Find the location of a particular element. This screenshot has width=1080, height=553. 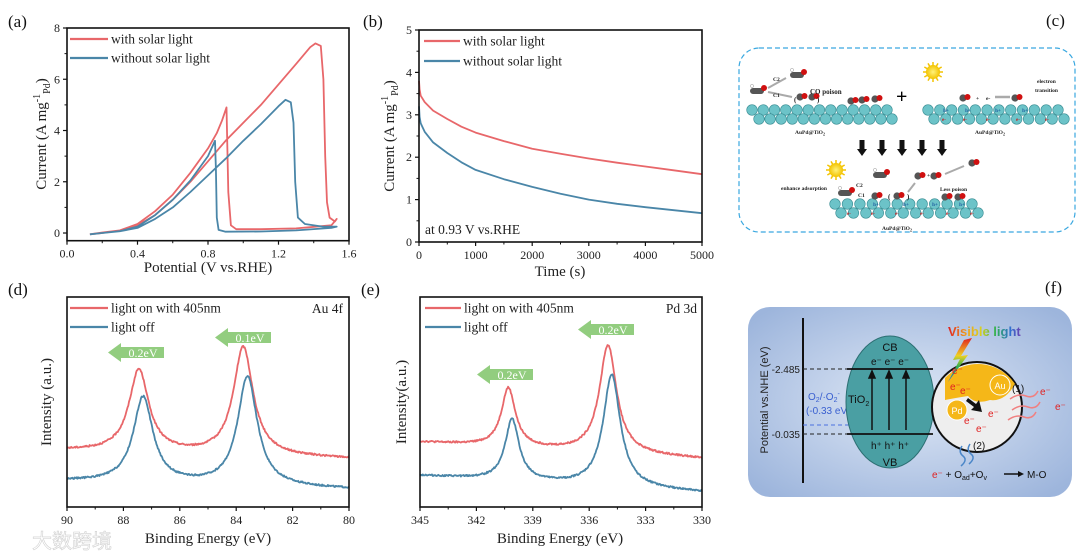

co-poison-label: CO poison is located at coordinates (826, 92).